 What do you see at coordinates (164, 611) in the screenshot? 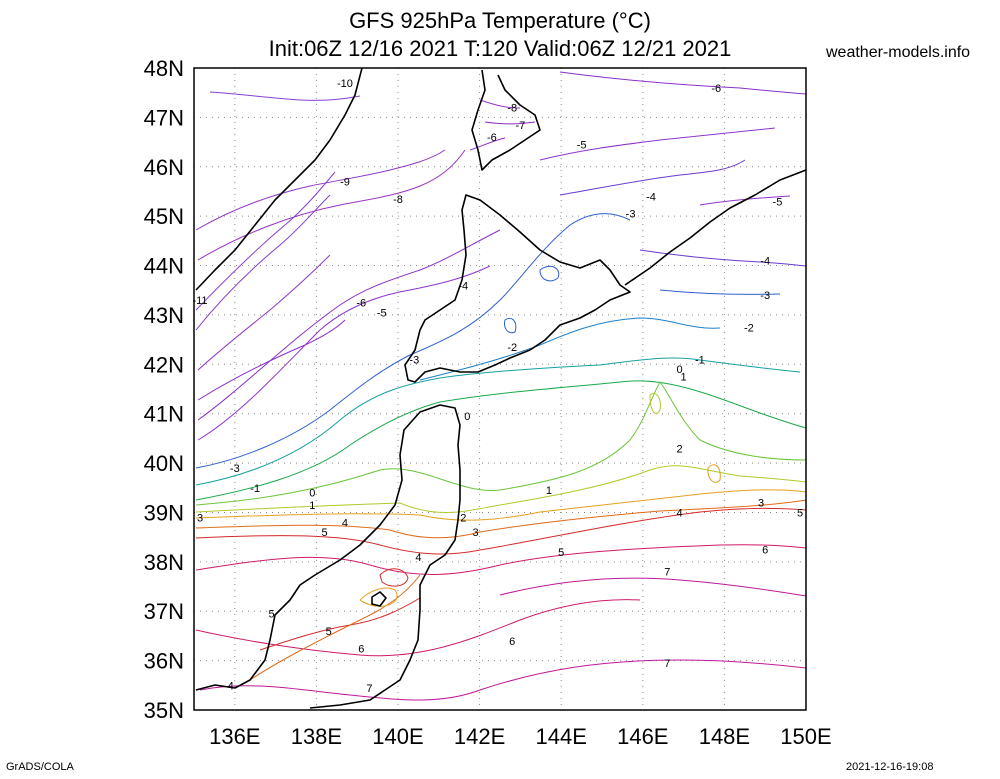
I see `latitude-label: 37N` at bounding box center [164, 611].